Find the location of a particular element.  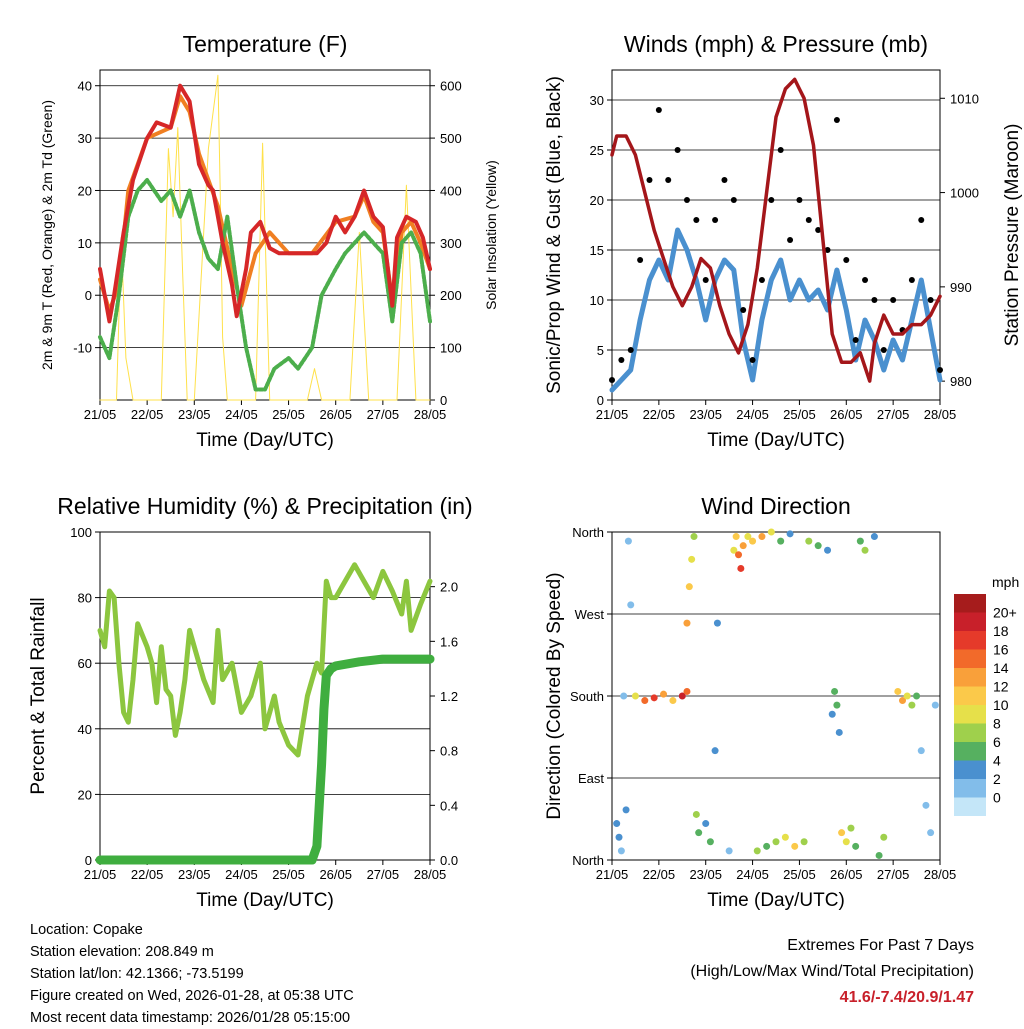

direction-ytick-label: North is located at coordinates (588, 532).